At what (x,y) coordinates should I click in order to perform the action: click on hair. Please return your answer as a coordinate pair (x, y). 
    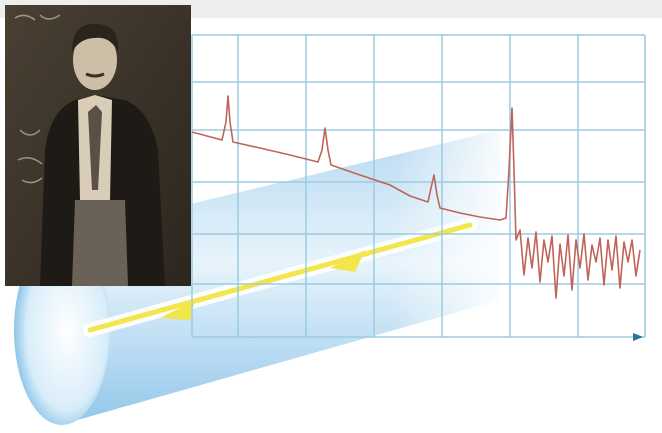
    Looking at the image, I should click on (95, 37).